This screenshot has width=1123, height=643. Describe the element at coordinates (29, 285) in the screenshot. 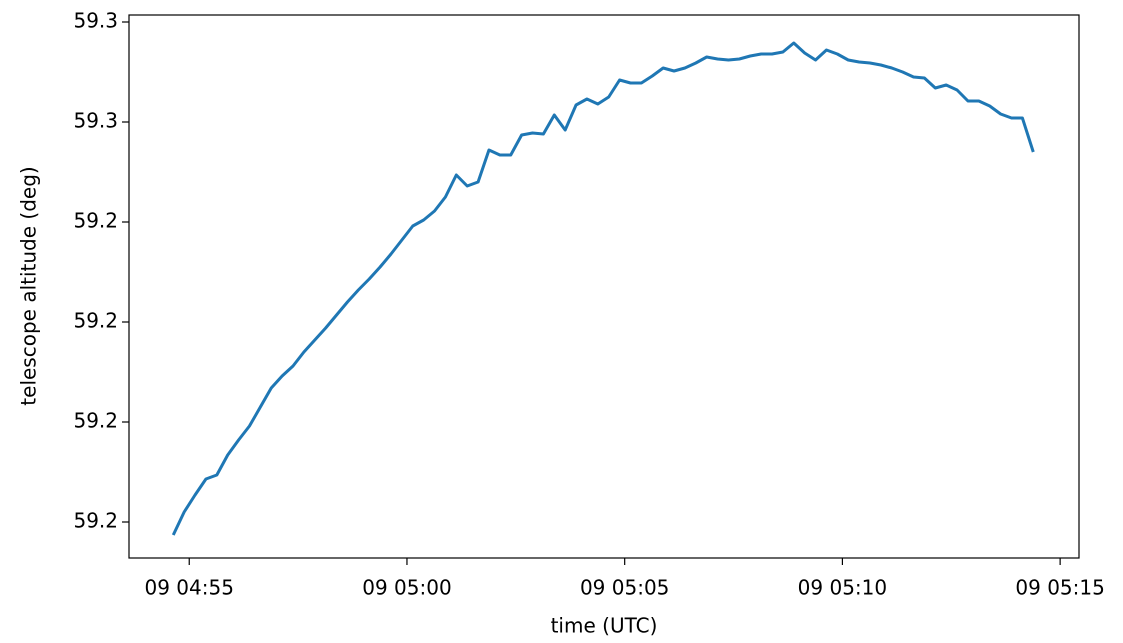

I see `y-axis-label: telescope altitude (deg)` at that location.